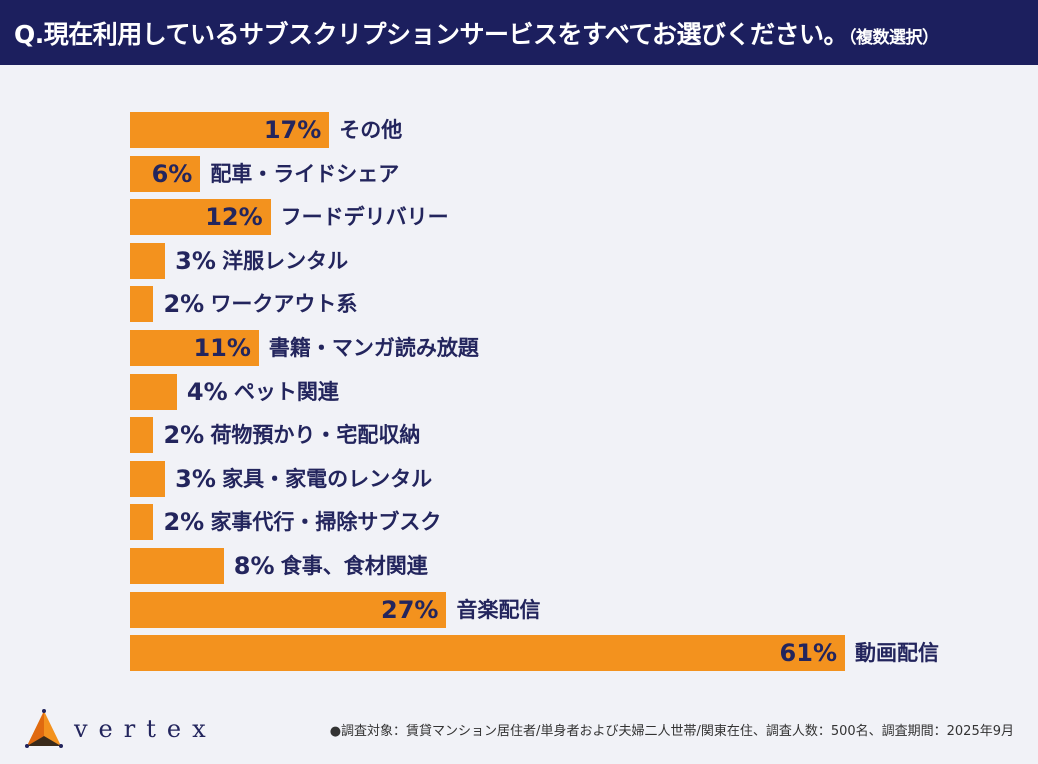  Describe the element at coordinates (285, 260) in the screenshot. I see `category-label: 洋服レンタル` at that location.